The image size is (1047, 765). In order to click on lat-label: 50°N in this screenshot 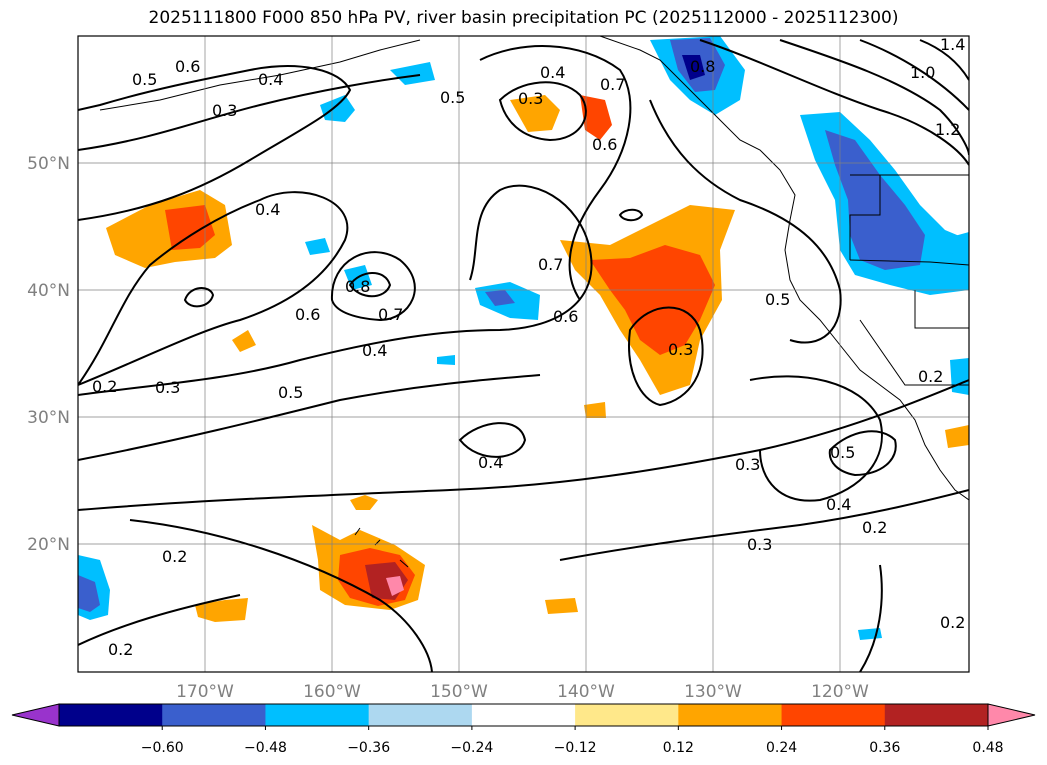, I will do `click(48, 164)`.